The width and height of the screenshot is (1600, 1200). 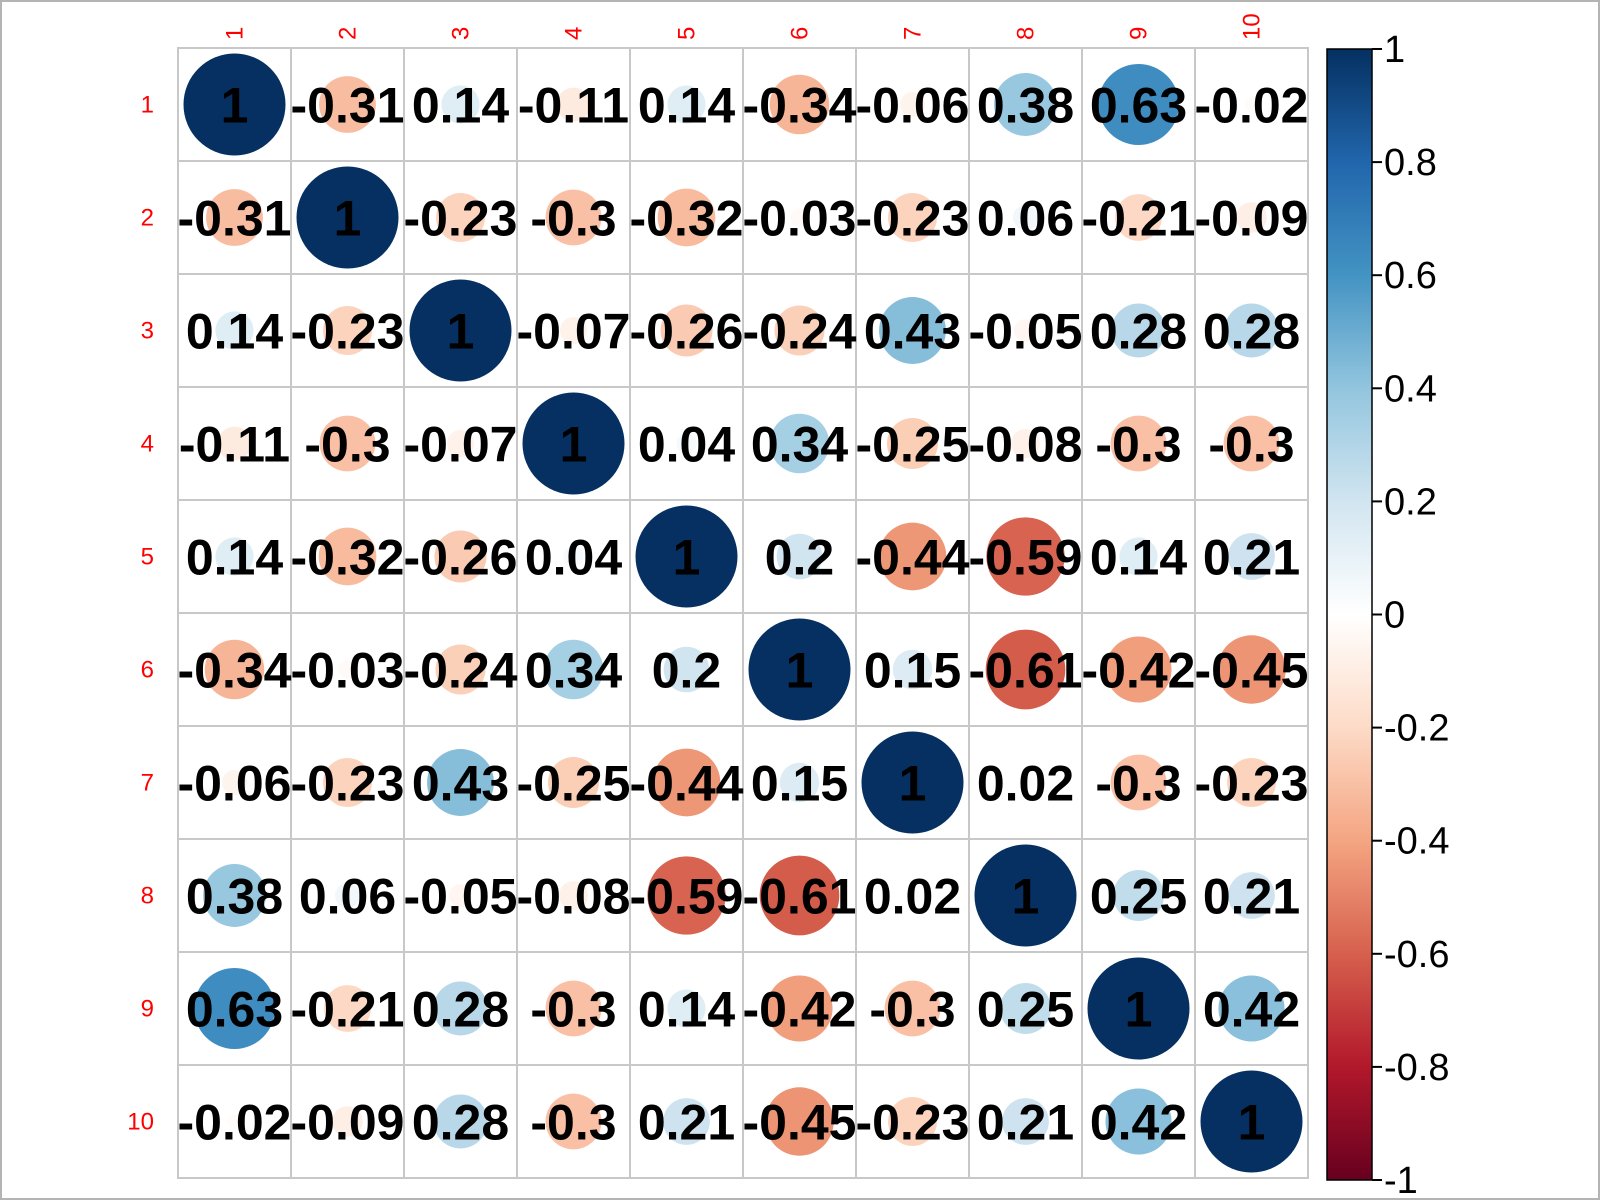 What do you see at coordinates (1394, 616) in the screenshot?
I see `colorbar-tick-label: 0` at bounding box center [1394, 616].